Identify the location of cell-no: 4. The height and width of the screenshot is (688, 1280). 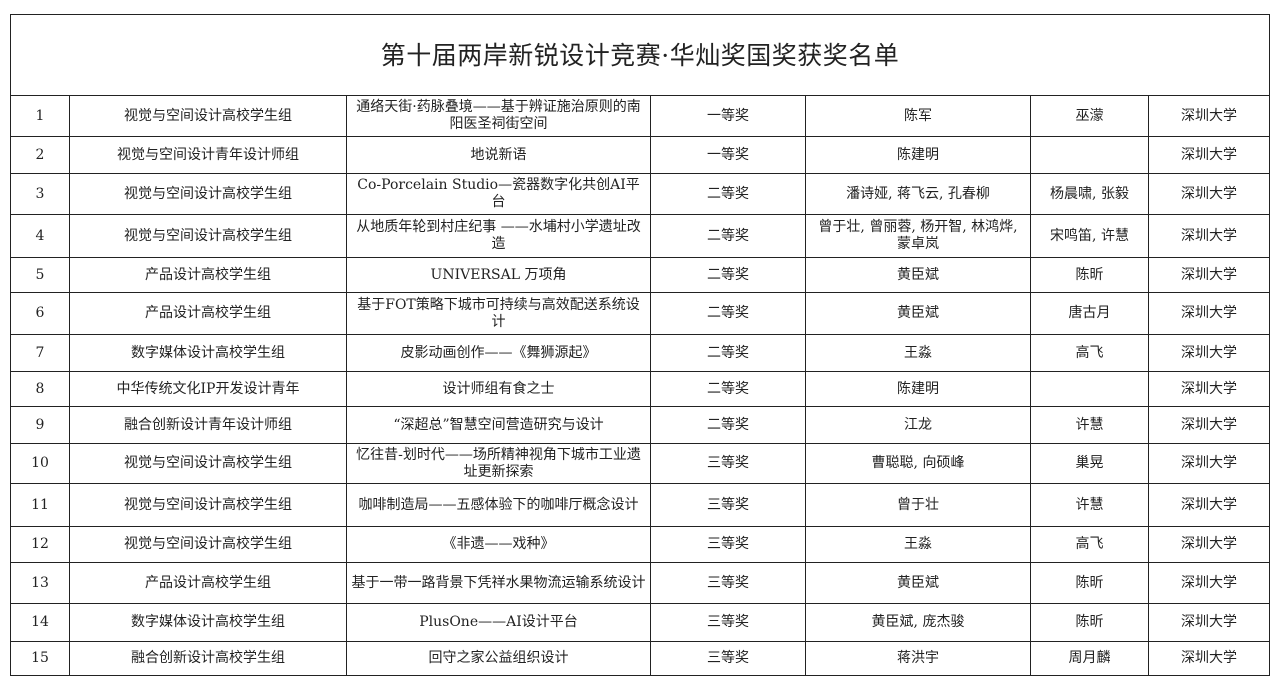
(40, 236).